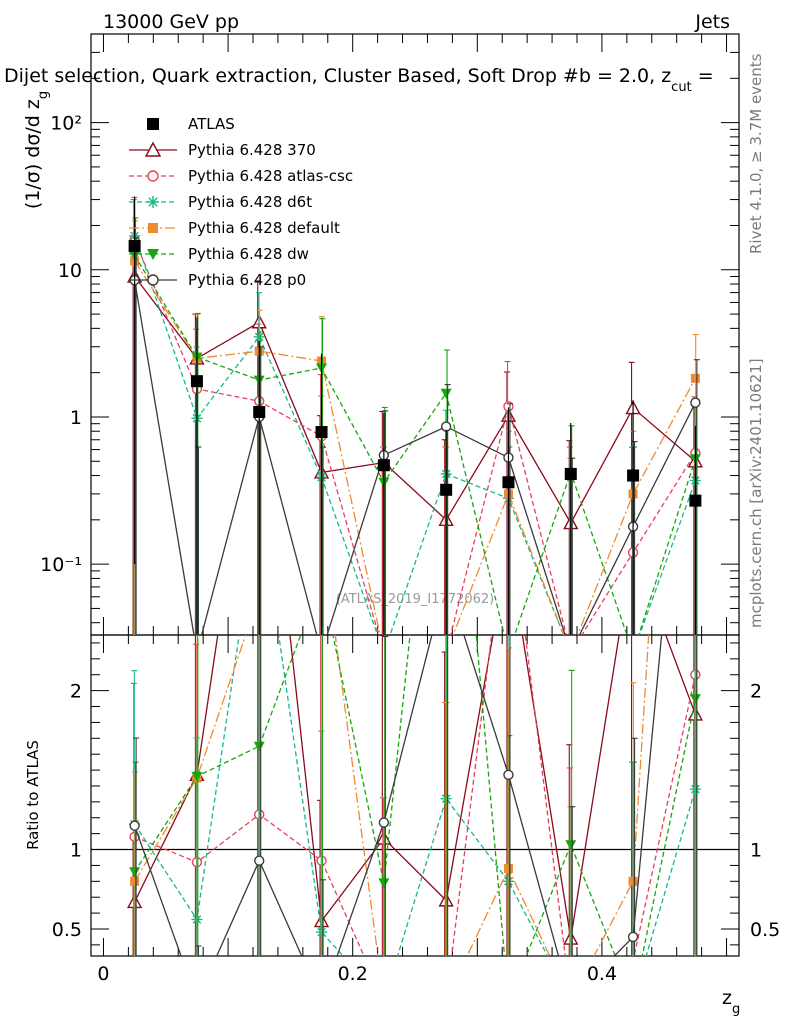  Describe the element at coordinates (270, 176) in the screenshot. I see `legend-label-2: Pythia 6.428 atlas-csc` at that location.